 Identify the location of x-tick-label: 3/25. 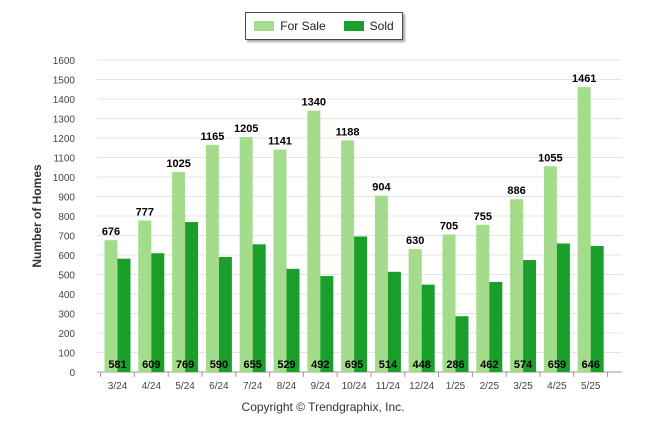
(523, 386).